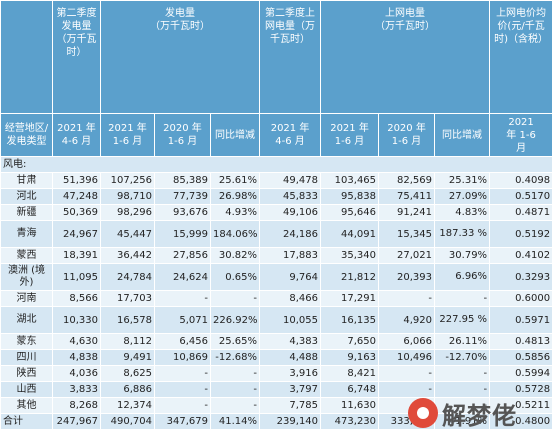 The height and width of the screenshot is (442, 554). What do you see at coordinates (277, 298) in the screenshot?
I see `table-row: 河南 8,566 17,703- -8,466 17,291- -0.6000` at bounding box center [277, 298].